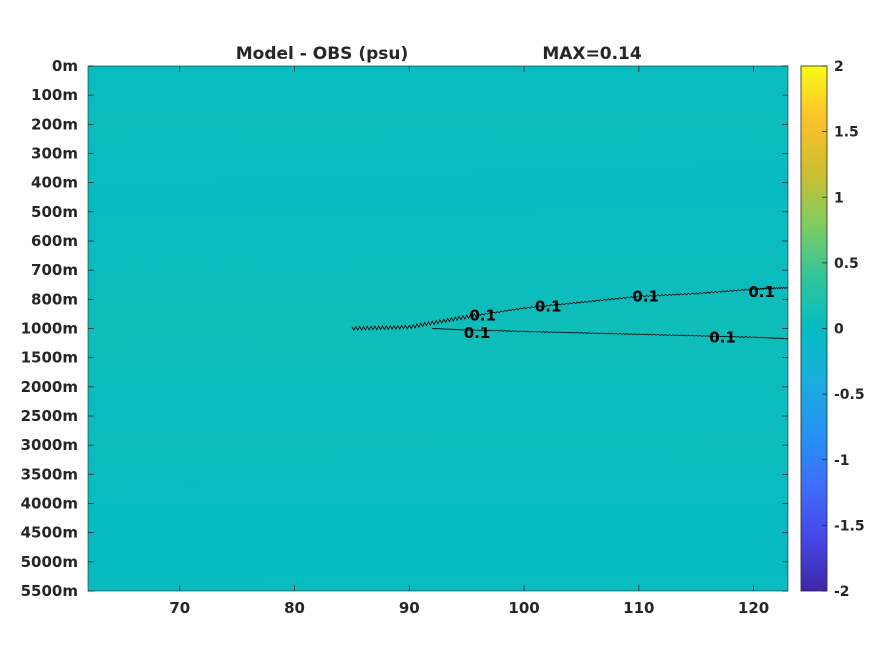 Image resolution: width=875 pixels, height=656 pixels. I want to click on y-tick-label: 2500m, so click(49, 416).